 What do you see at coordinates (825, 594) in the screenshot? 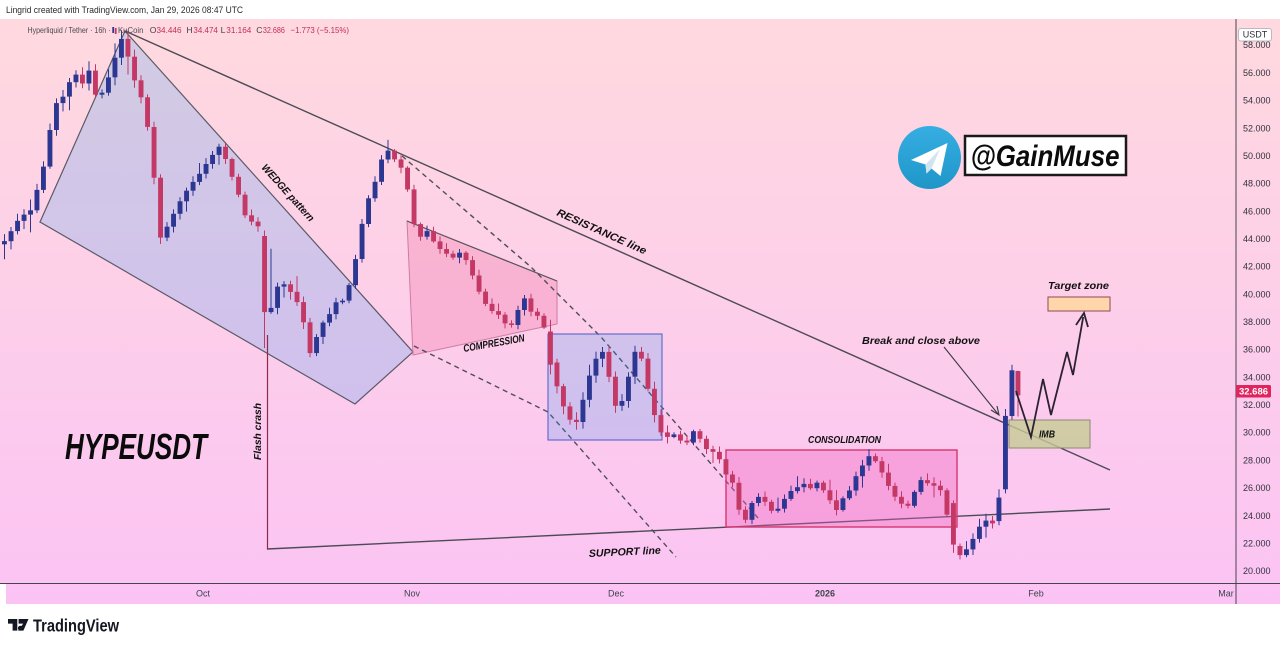
I see `svg-text: 2026` at bounding box center [825, 594].